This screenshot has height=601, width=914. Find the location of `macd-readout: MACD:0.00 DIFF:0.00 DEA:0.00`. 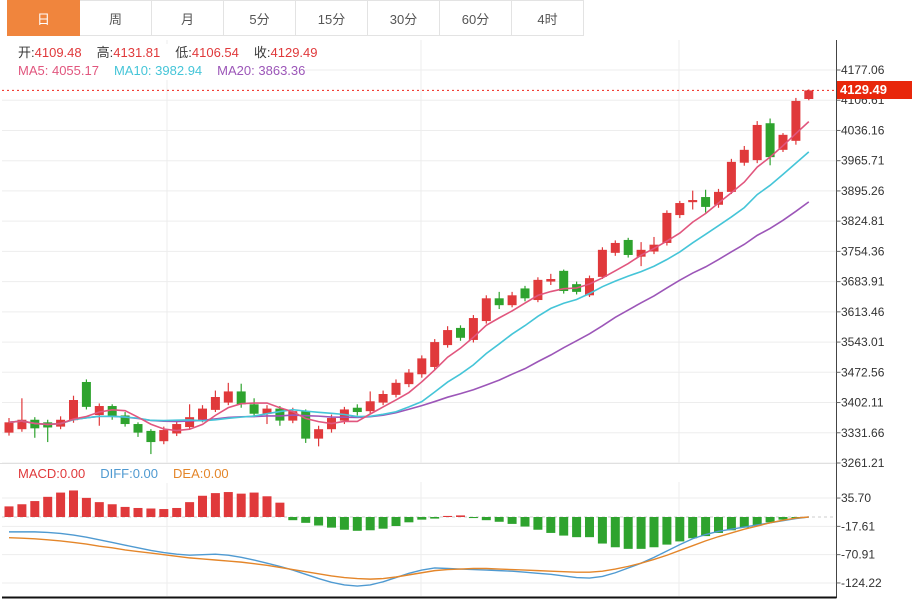

macd-readout: MACD:0.00 DIFF:0.00 DEA:0.00 is located at coordinates (114, 474).